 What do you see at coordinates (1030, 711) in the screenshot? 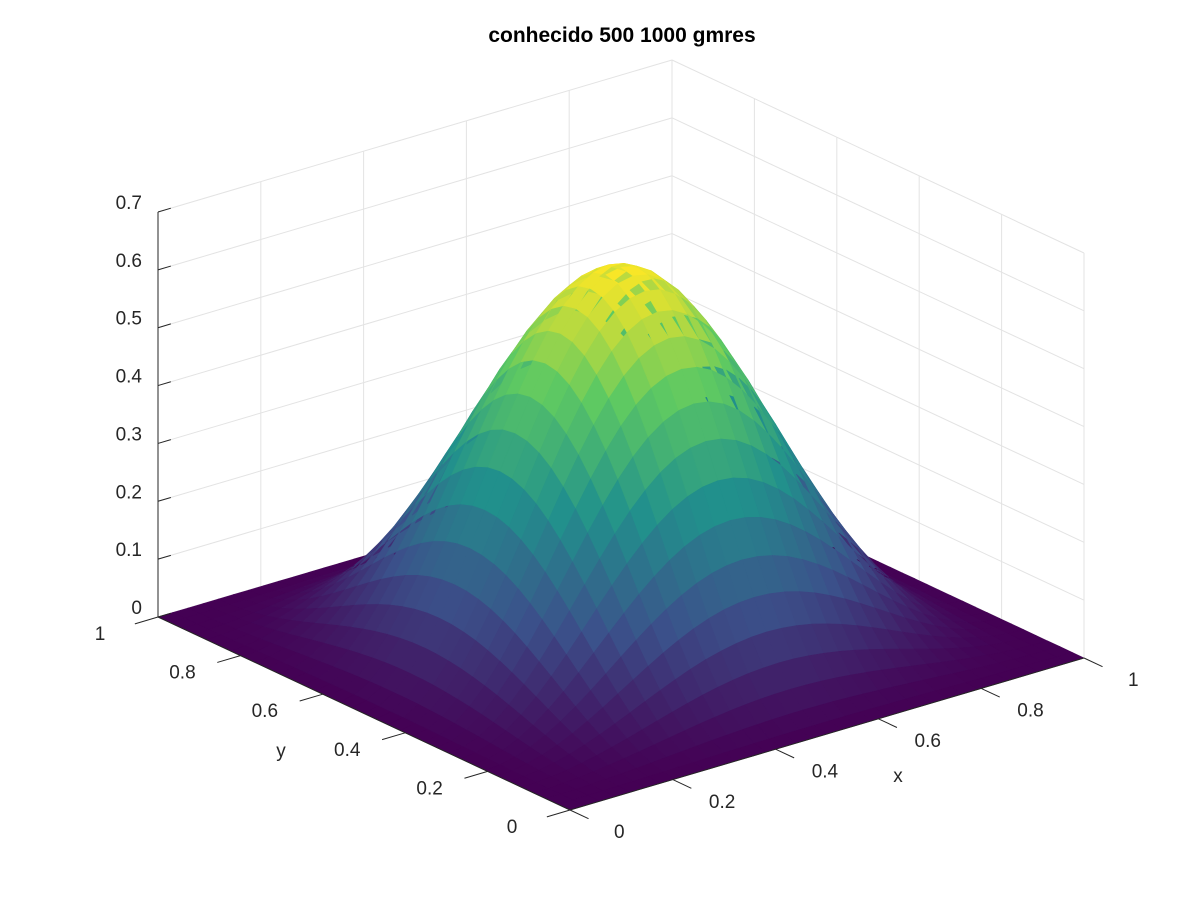
I see `x-tick-label: 0.8` at bounding box center [1030, 711].